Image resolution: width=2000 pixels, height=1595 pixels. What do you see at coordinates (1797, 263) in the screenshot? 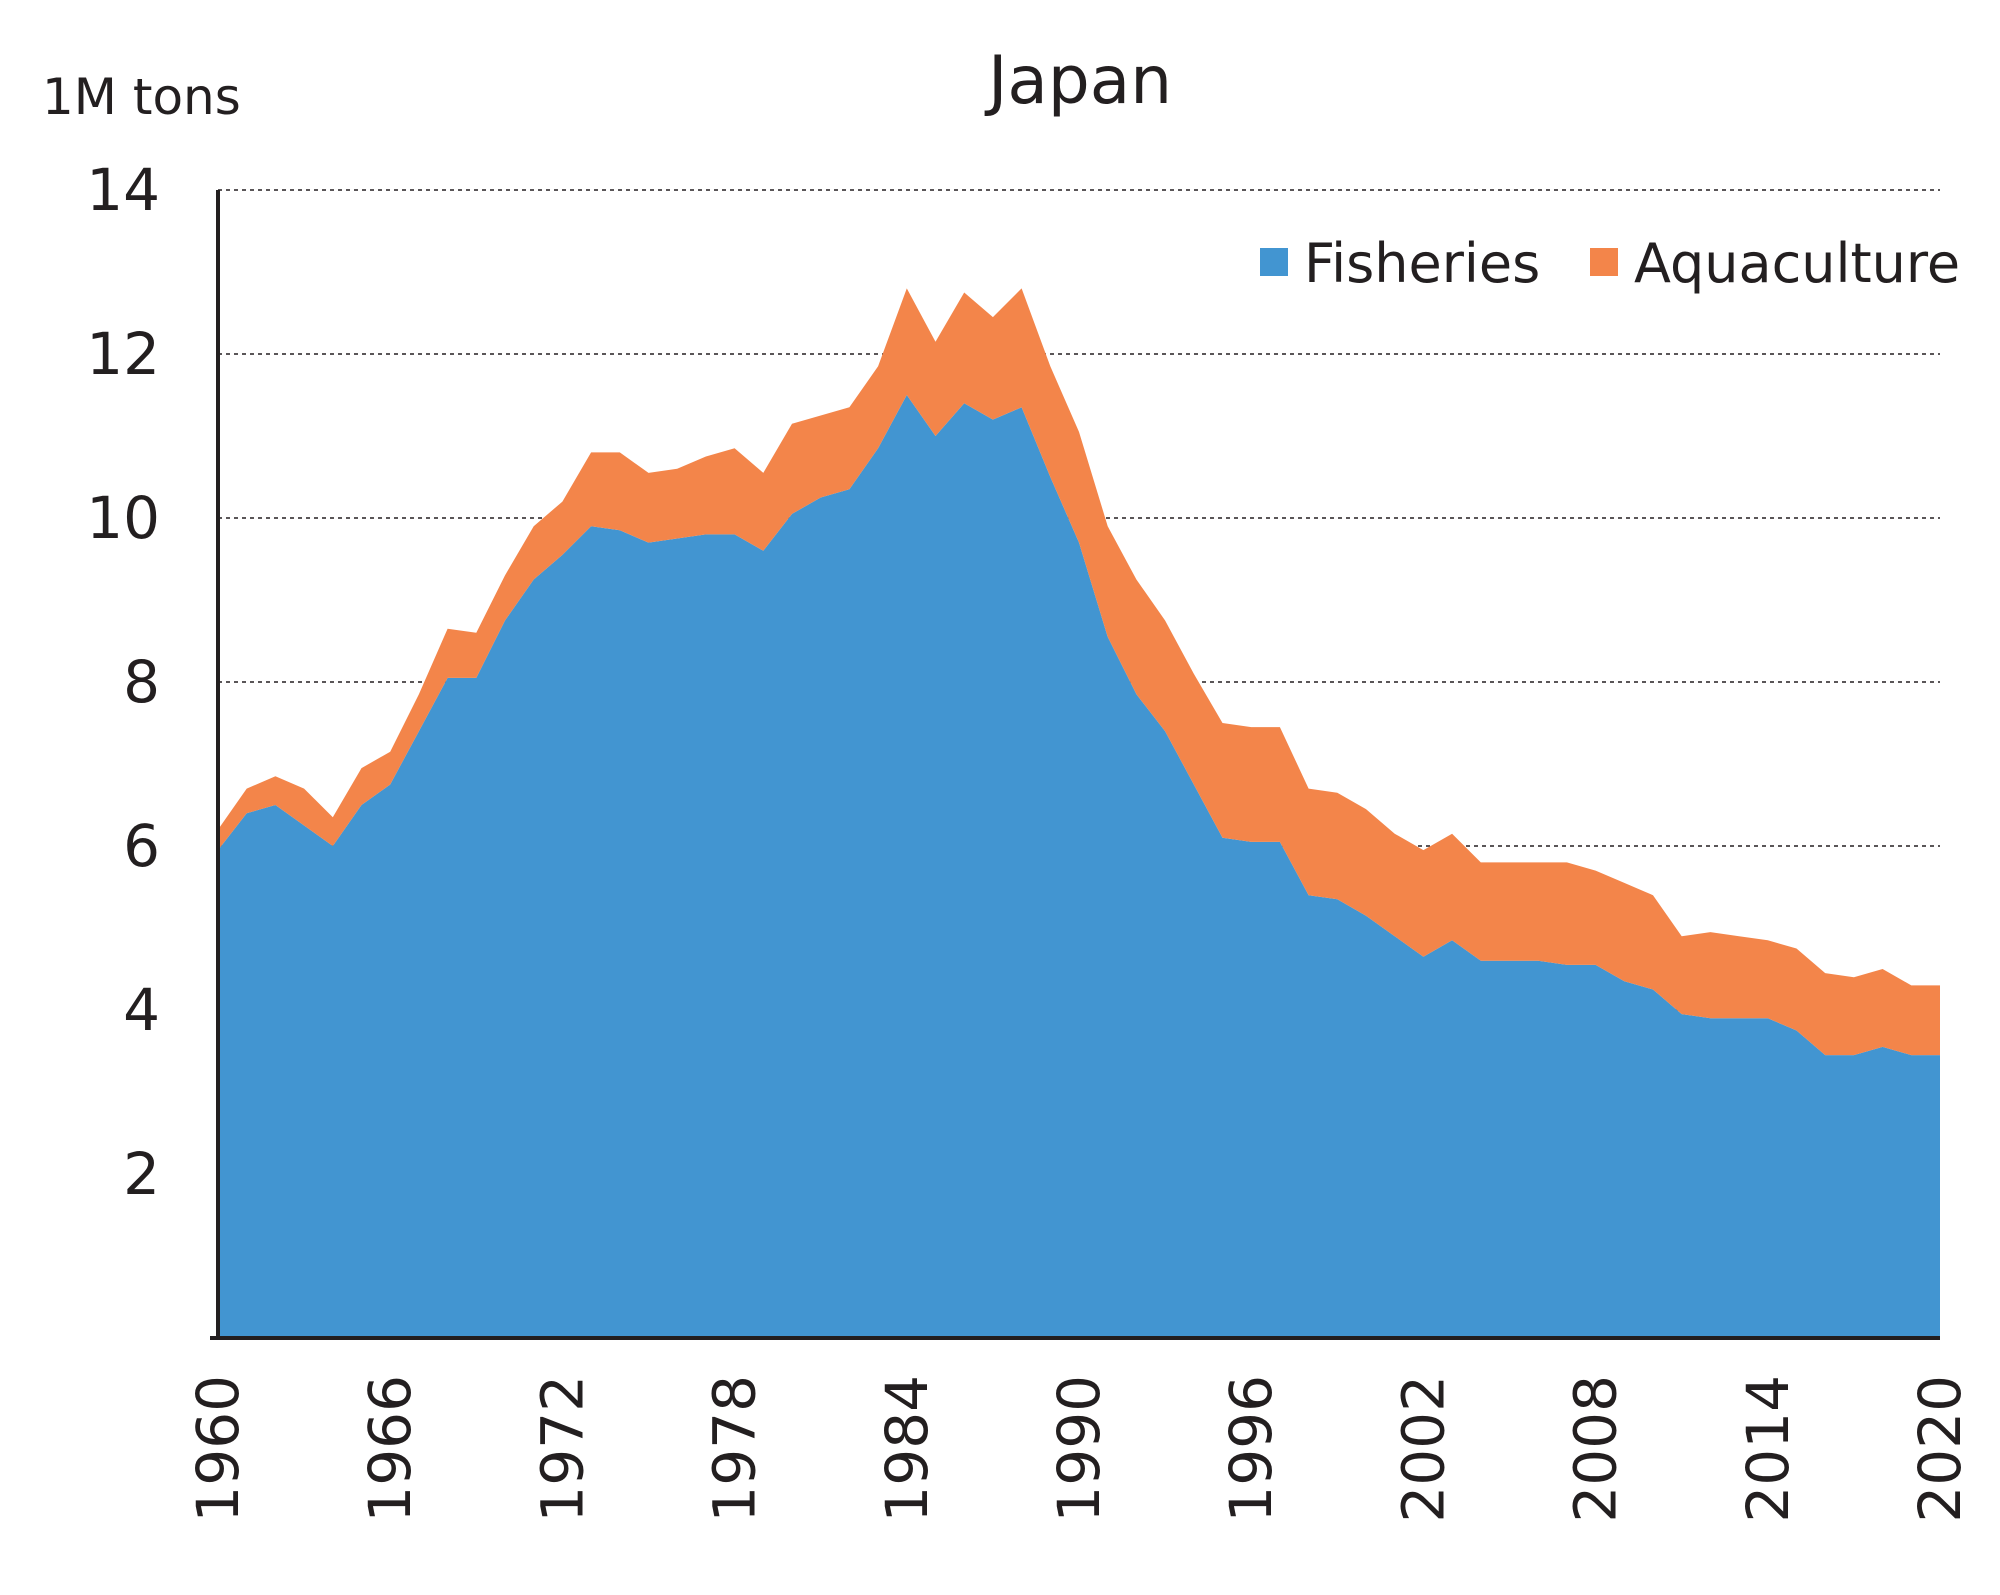
I see `legend-label-aquaculture: Aquaculture` at bounding box center [1797, 263].